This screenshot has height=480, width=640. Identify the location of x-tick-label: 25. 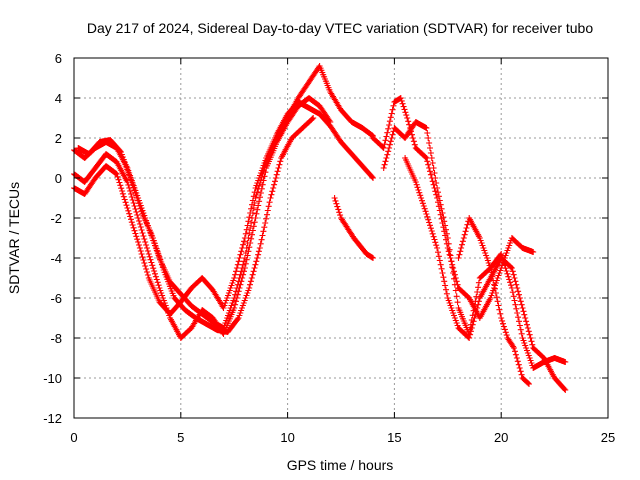
(608, 437).